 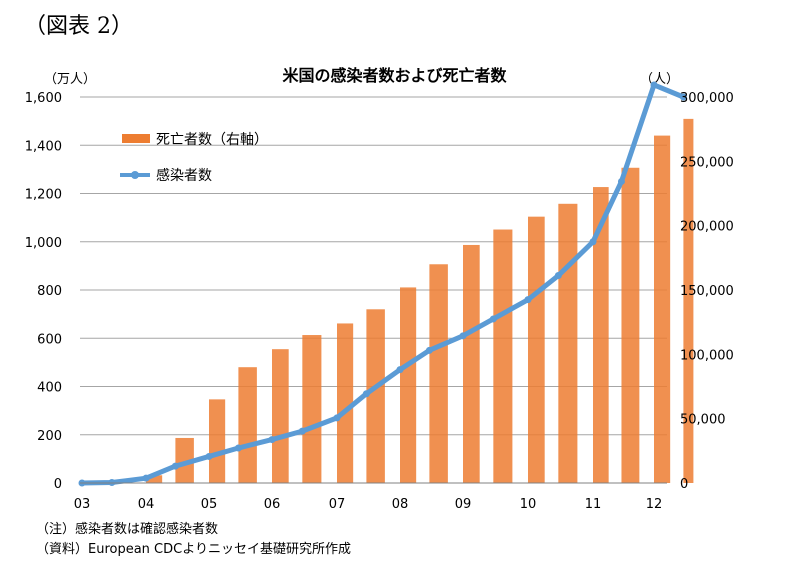 I want to click on legend: 死亡者数（右軸） 感染者数, so click(x=194, y=158).